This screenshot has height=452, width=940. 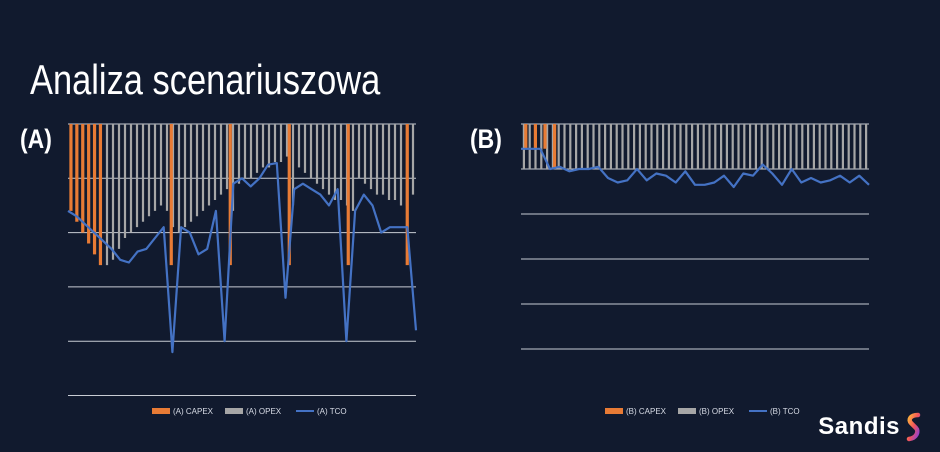 What do you see at coordinates (193, 411) in the screenshot?
I see `legend-label: (A) CAPEX` at bounding box center [193, 411].